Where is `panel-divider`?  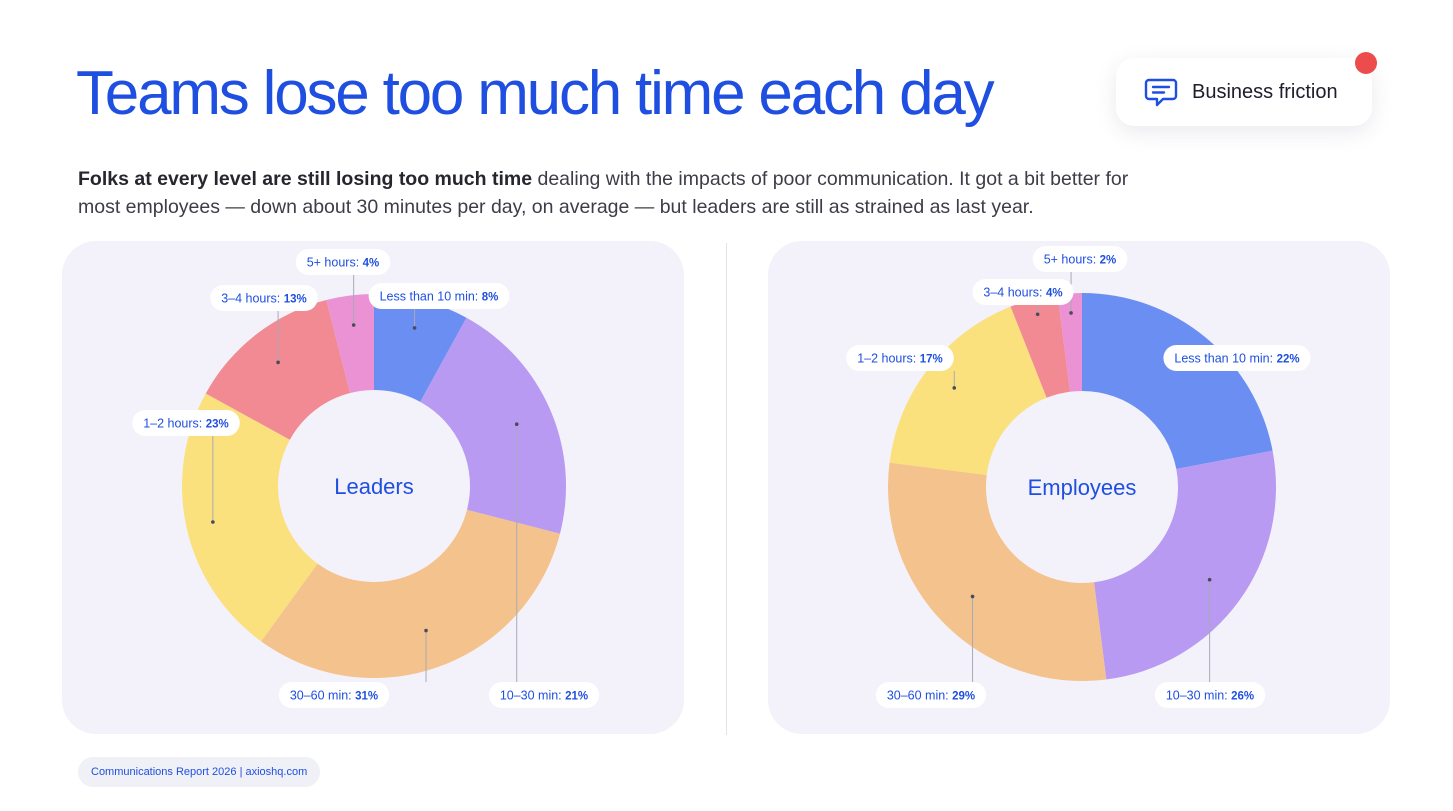 panel-divider is located at coordinates (726, 489).